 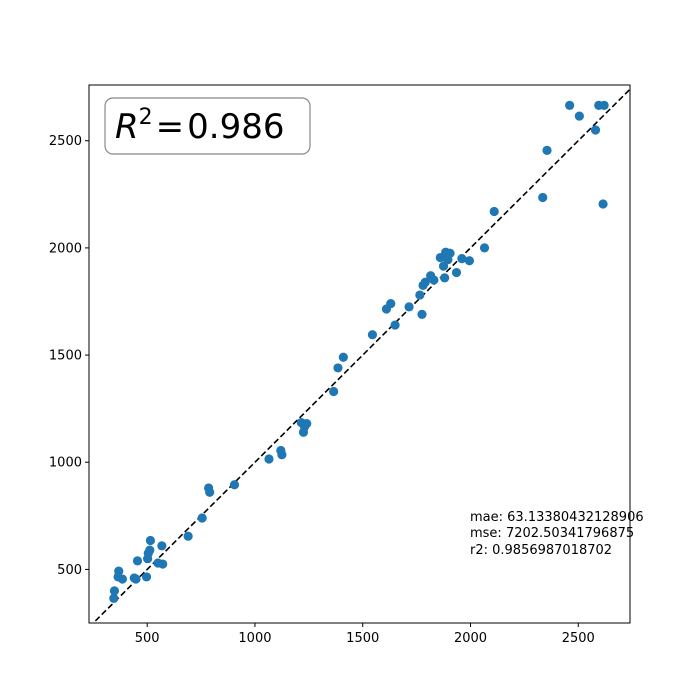 I want to click on y-tick-label: 1000, so click(x=65, y=463).